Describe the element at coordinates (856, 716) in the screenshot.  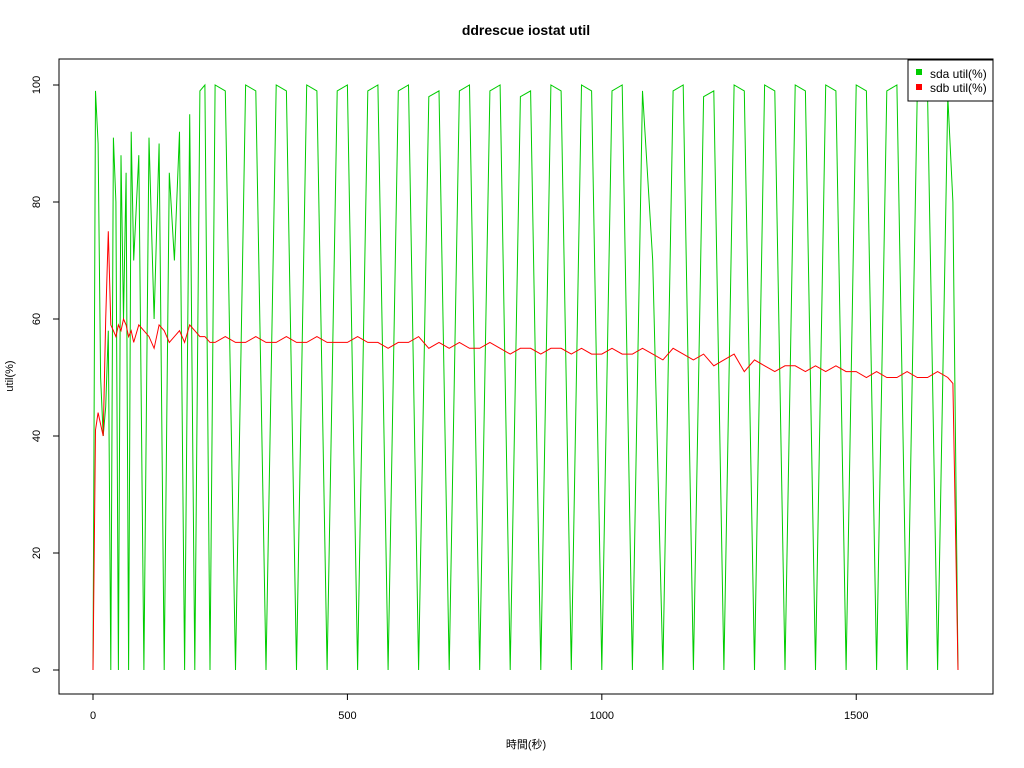
I see `x-tick-label: 1500` at that location.